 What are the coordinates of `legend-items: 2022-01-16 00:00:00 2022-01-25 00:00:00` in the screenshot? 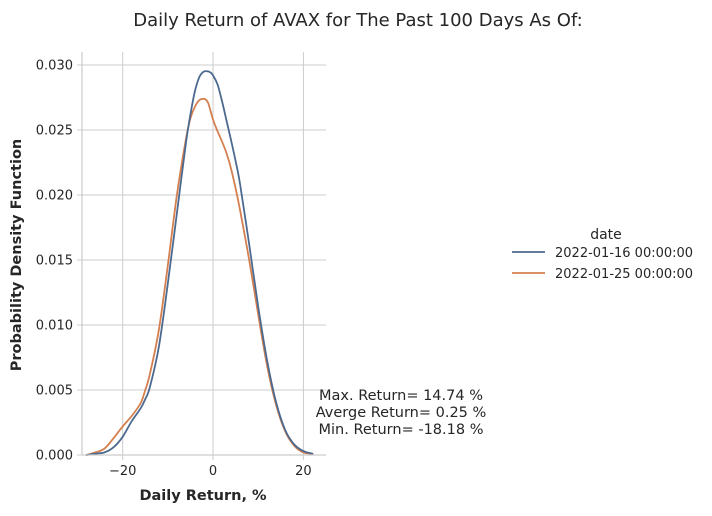 It's located at (602, 264).